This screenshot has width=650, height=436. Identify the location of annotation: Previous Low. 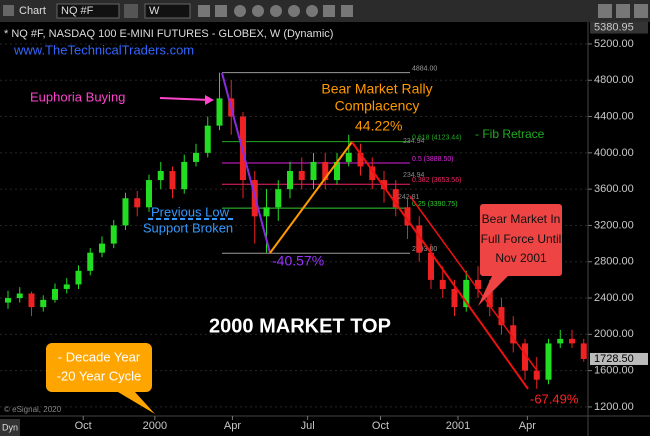
(190, 211).